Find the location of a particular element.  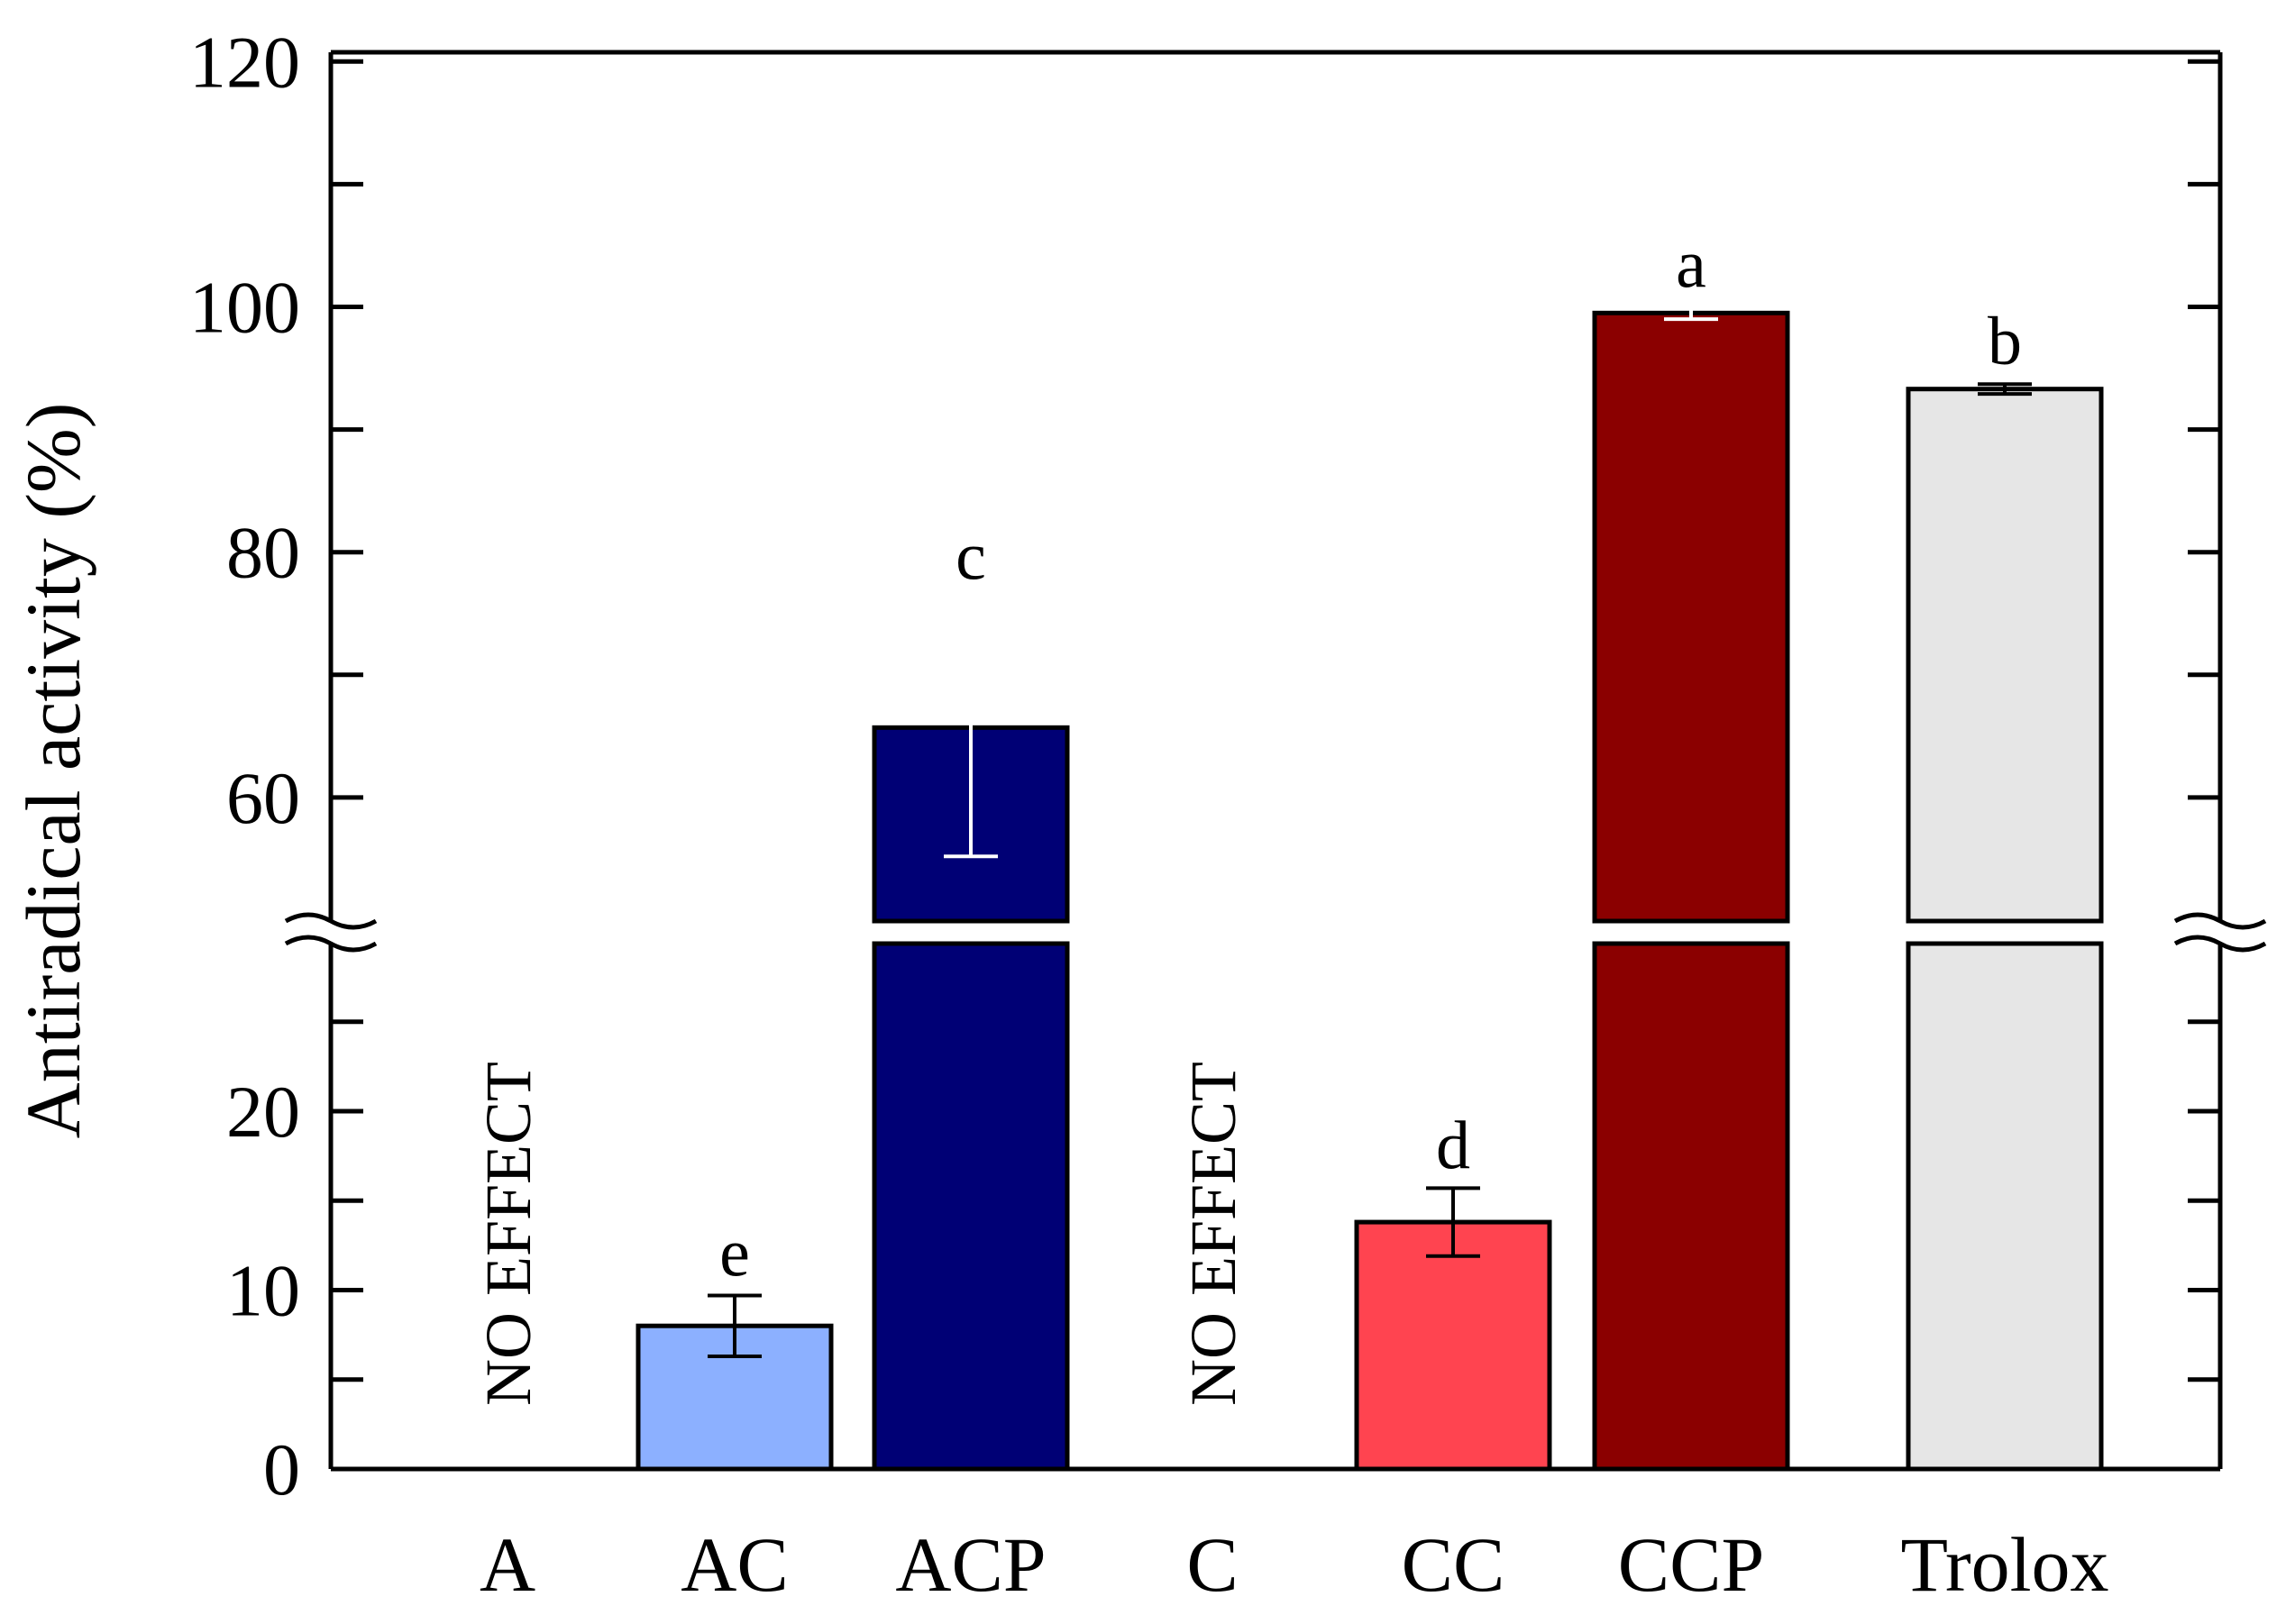

axis-break-mark-left-top is located at coordinates (331, 921).